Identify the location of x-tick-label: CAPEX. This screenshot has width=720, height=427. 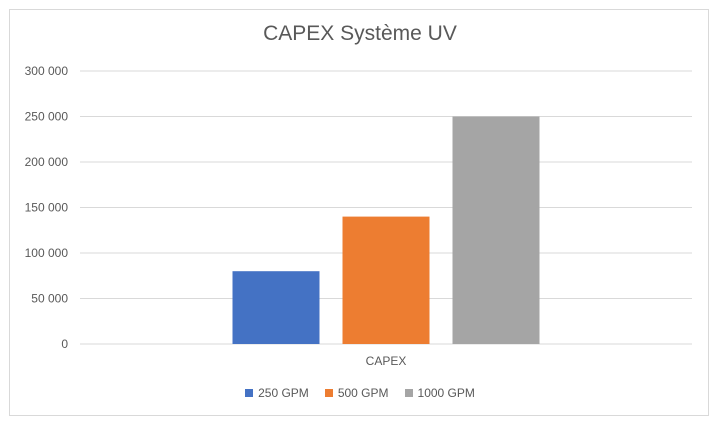
(386, 361).